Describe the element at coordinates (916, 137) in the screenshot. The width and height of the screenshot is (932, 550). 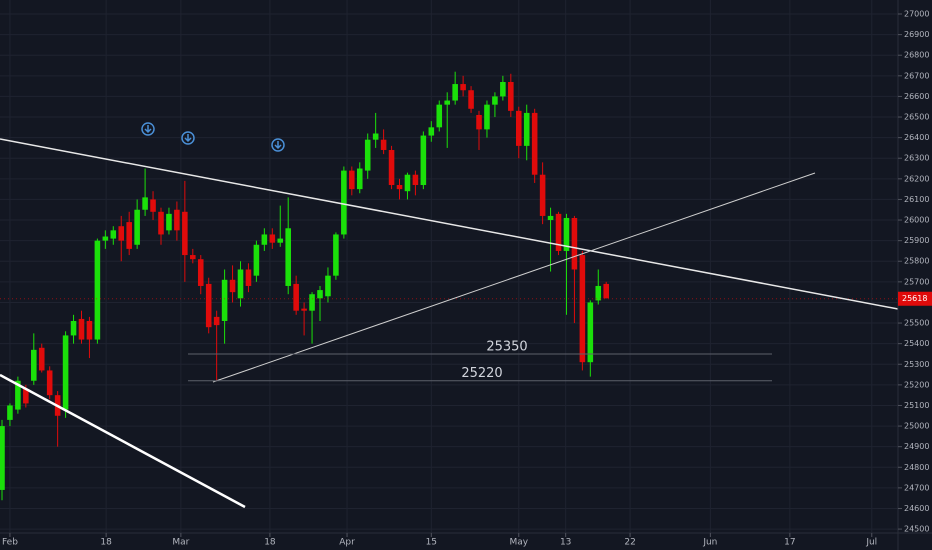
I see `y-tick-label: 26400` at that location.